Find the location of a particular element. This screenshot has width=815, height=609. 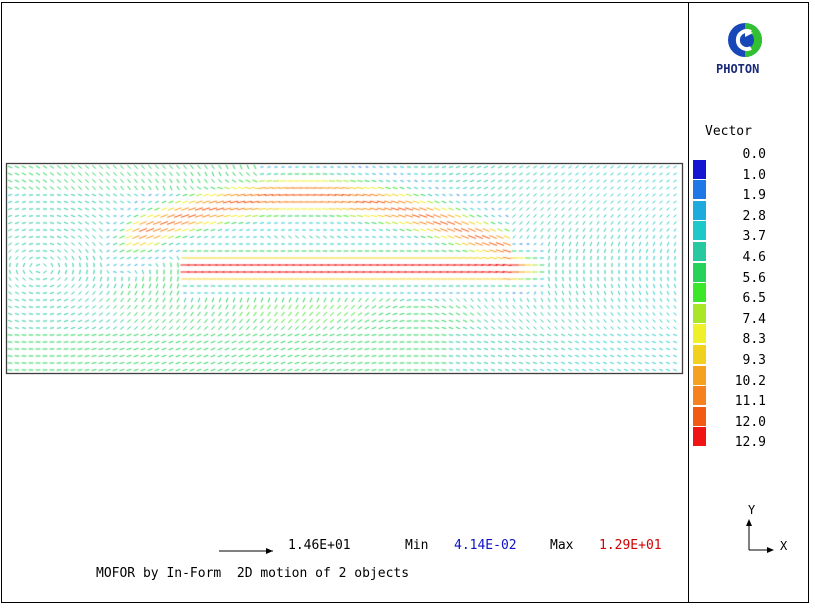

y-axis-label: Y is located at coordinates (752, 510).